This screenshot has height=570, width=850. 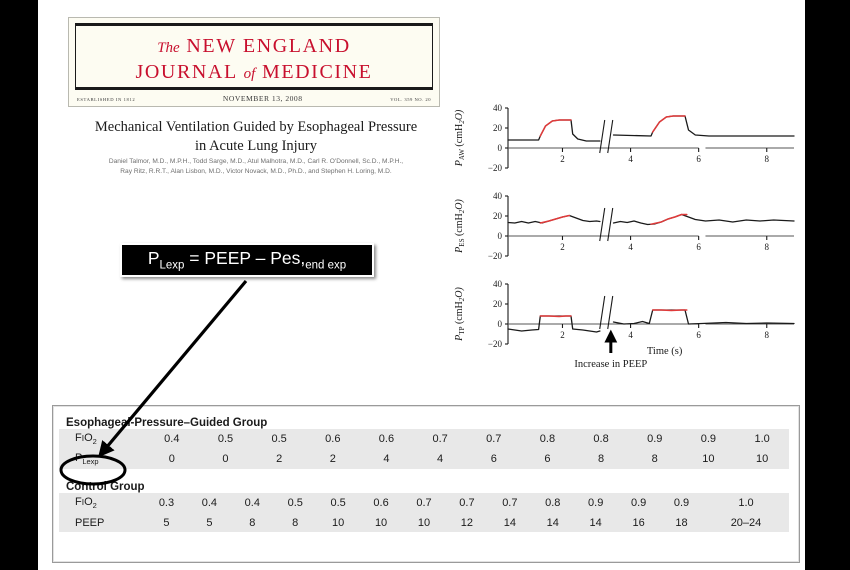 What do you see at coordinates (105, 487) in the screenshot?
I see `group-title-control: Control Group` at bounding box center [105, 487].